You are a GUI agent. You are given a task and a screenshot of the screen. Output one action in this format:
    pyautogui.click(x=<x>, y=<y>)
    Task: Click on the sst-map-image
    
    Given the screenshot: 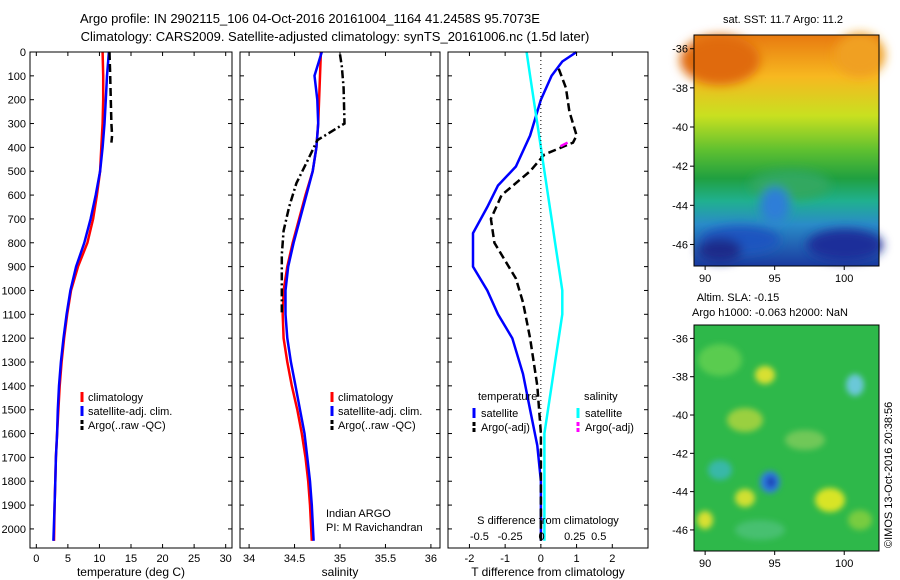 What is the action you would take?
    pyautogui.click(x=782, y=149)
    